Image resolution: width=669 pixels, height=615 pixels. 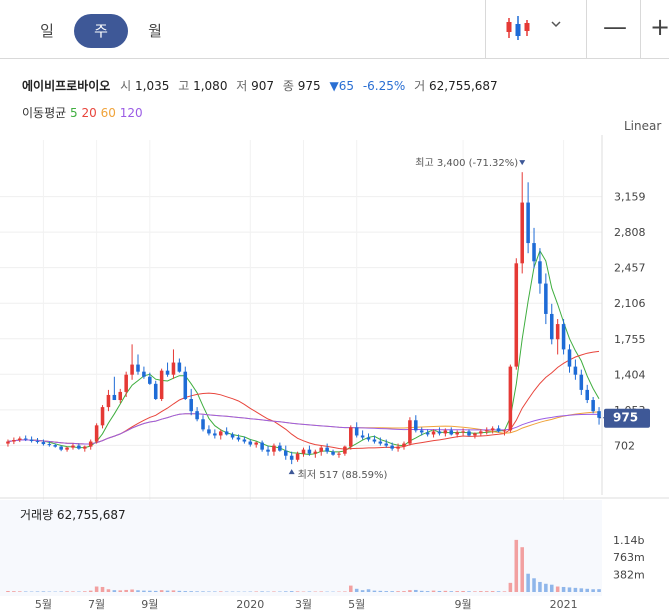 What do you see at coordinates (43, 604) in the screenshot?
I see `x-tick-label: 5월` at bounding box center [43, 604].